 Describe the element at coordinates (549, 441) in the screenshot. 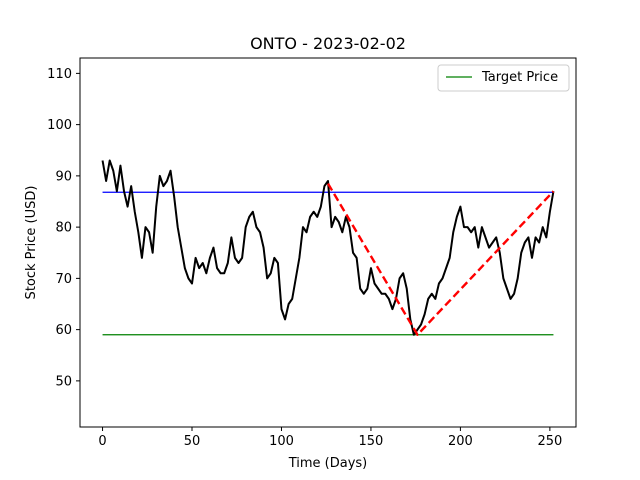

I see `x-tick-label: 250` at that location.